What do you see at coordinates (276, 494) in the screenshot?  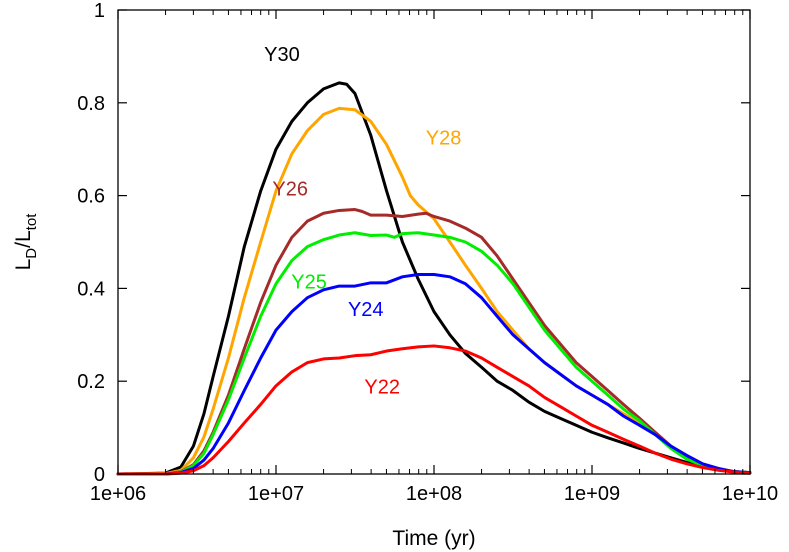 I see `x-tick-label: 1e+07` at bounding box center [276, 494].